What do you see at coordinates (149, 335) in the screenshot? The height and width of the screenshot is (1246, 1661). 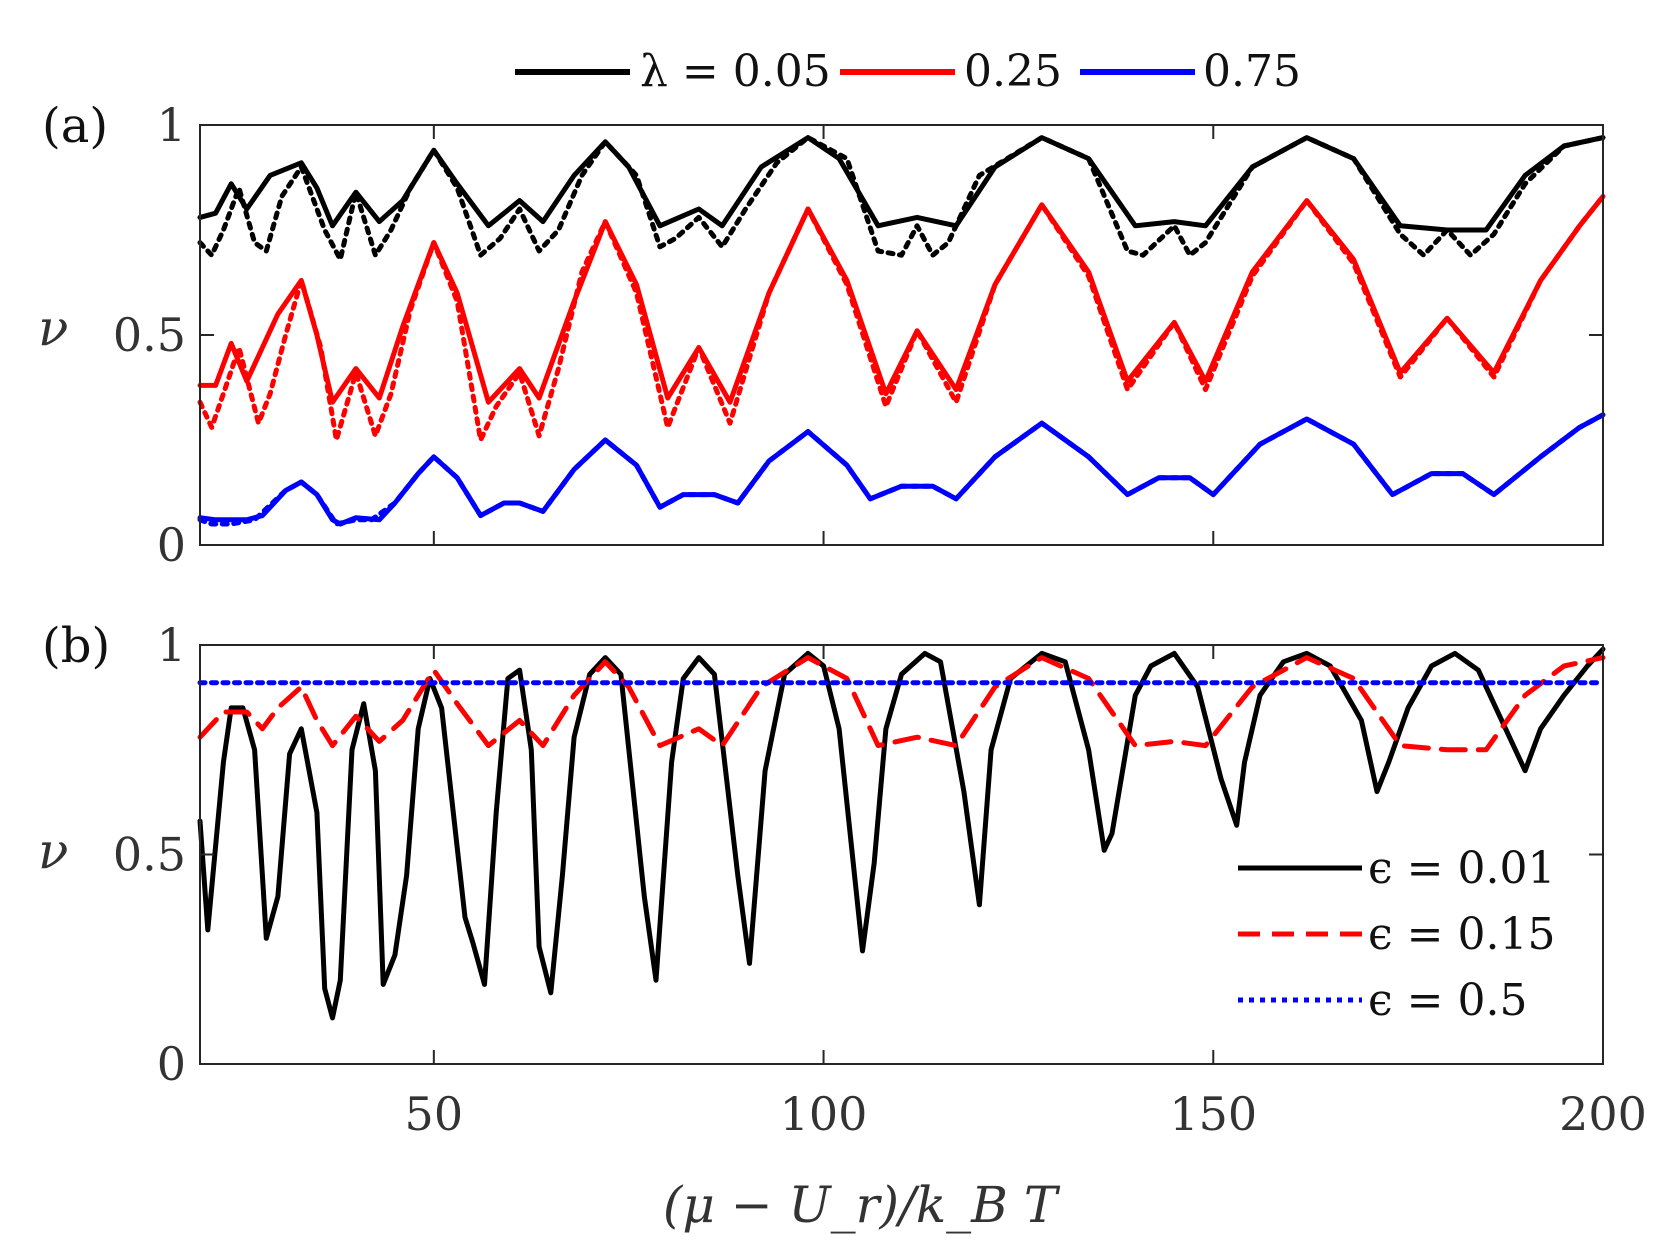 I see `panel-a-ytick-label: 0.5` at bounding box center [149, 335].